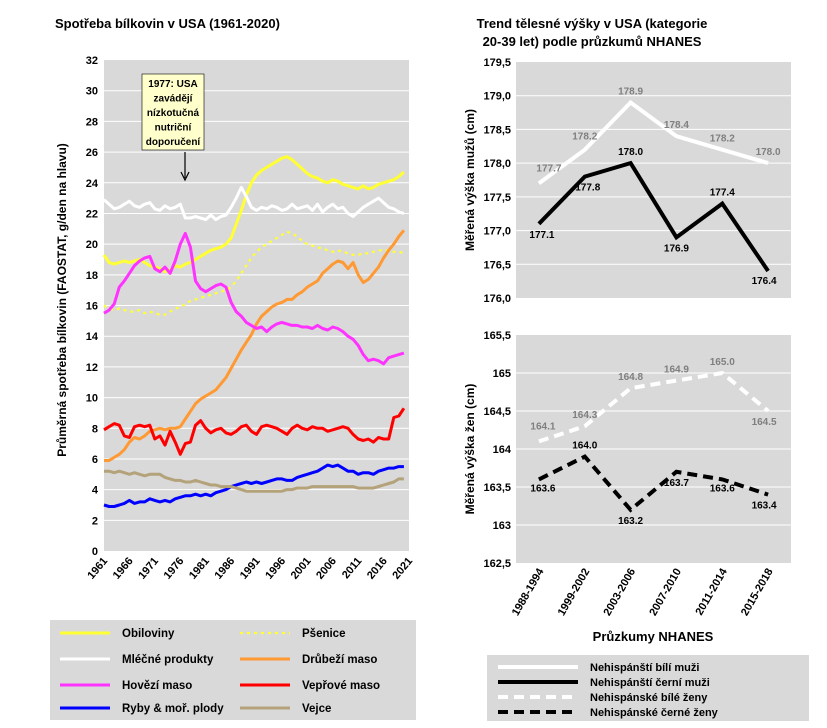  I want to click on y-tick-label: 165, so click(502, 374).